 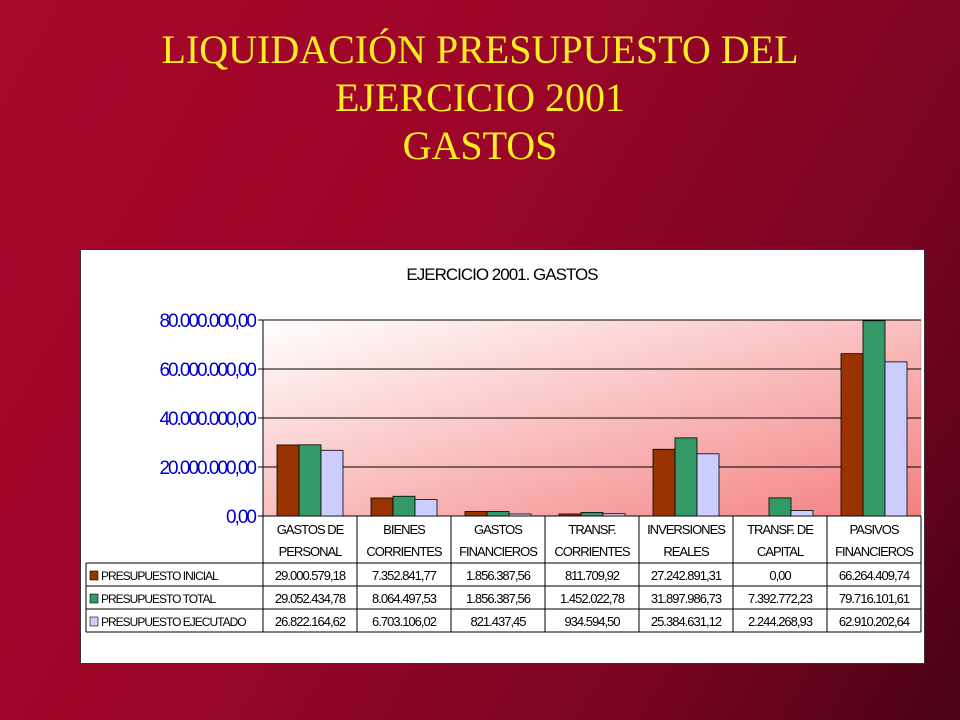 I want to click on category-label: TRANSF. DE, so click(x=780, y=529).